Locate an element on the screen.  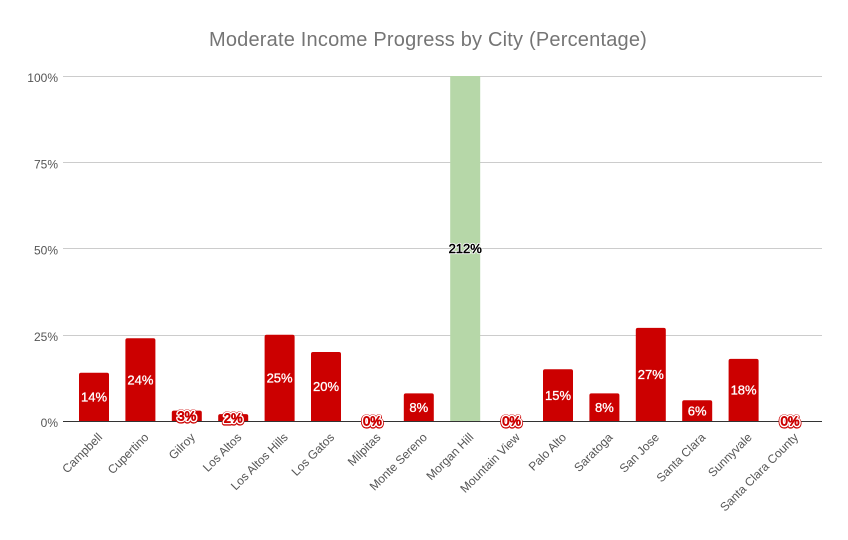
svg-text: 20% is located at coordinates (326, 386).